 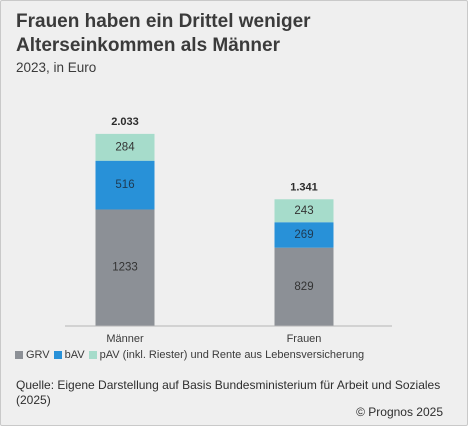 I want to click on bar-segment-frauen-bav, so click(x=304, y=235).